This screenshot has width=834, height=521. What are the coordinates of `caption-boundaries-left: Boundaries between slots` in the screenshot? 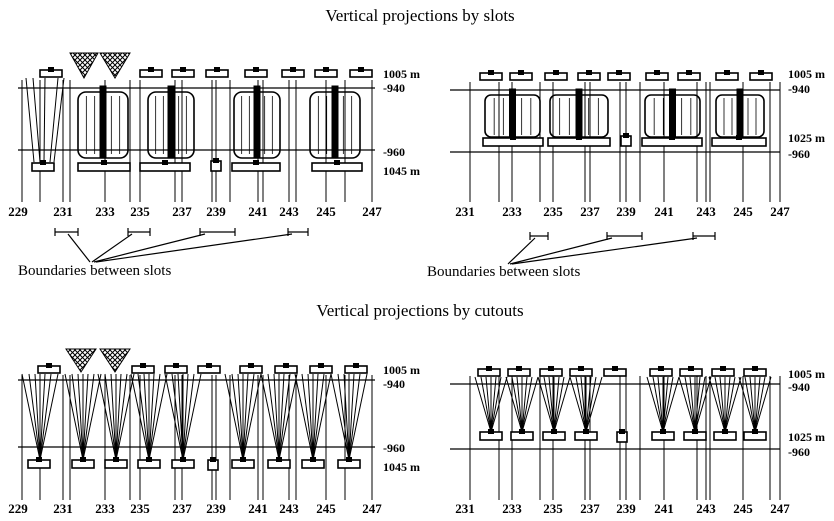 It's located at (95, 271).